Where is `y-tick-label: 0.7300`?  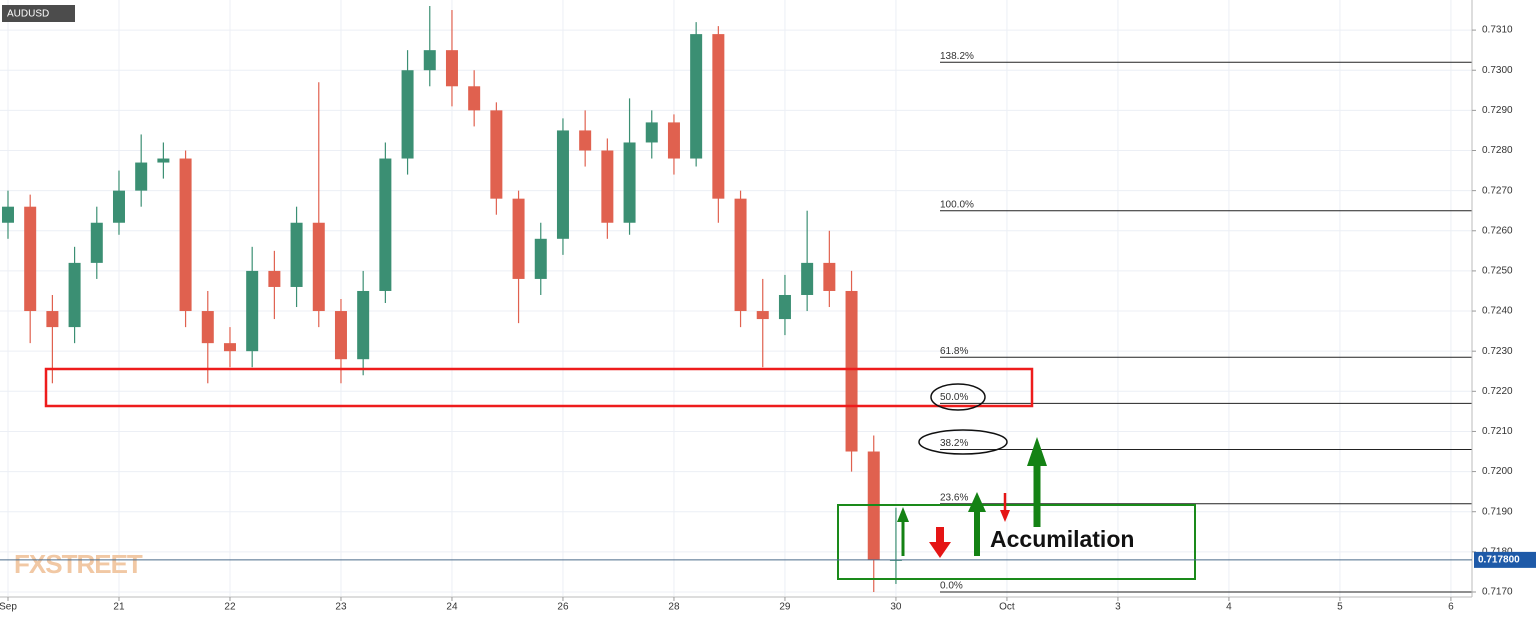 y-tick-label: 0.7300 is located at coordinates (1497, 70).